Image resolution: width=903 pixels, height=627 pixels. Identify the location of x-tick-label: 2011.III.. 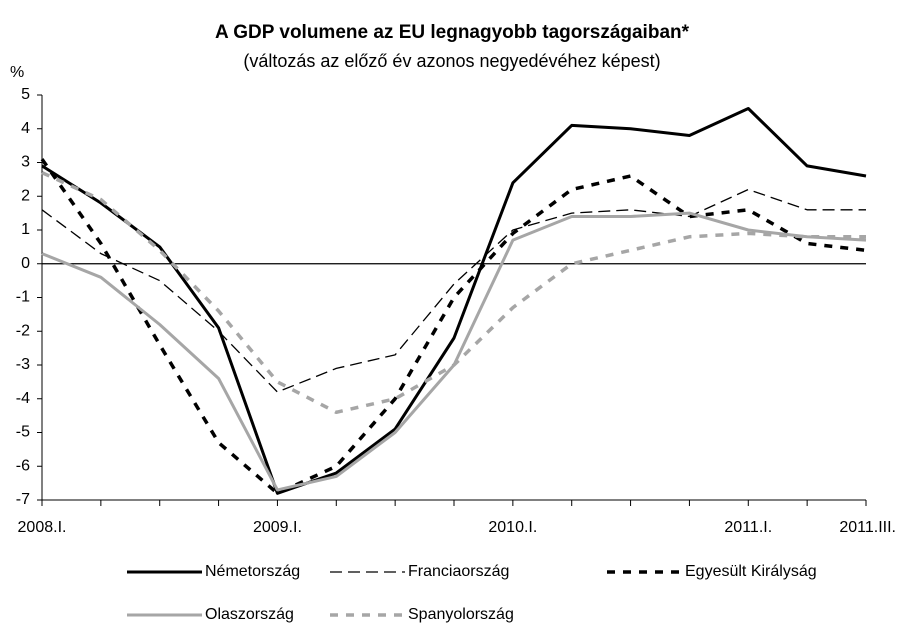
(867, 527).